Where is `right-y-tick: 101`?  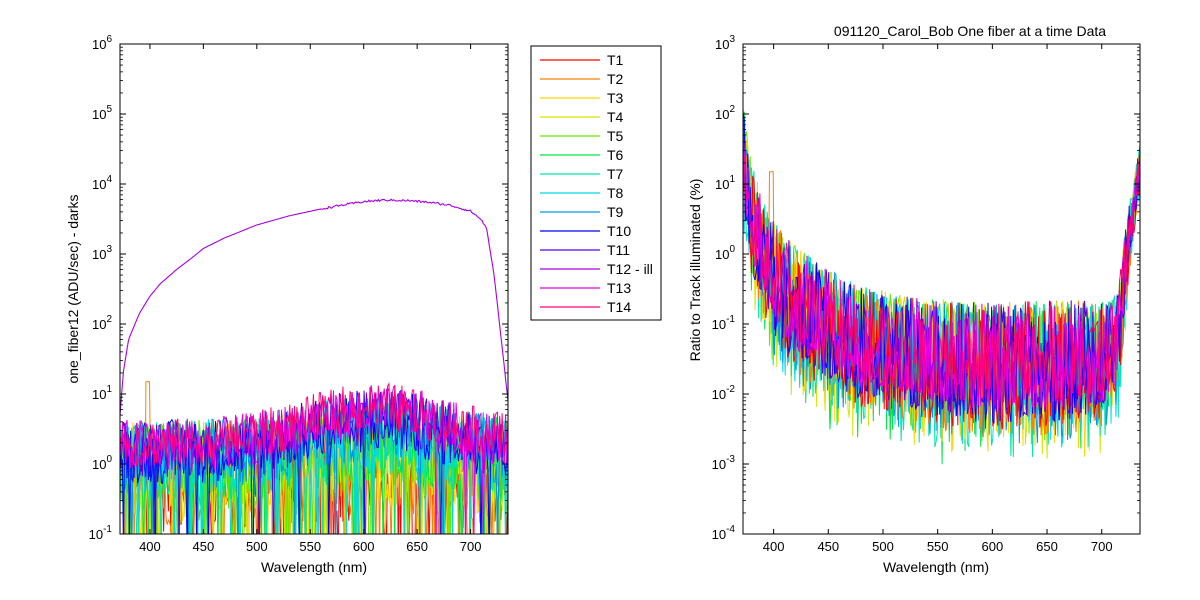
right-y-tick: 101 is located at coordinates (927, 183).